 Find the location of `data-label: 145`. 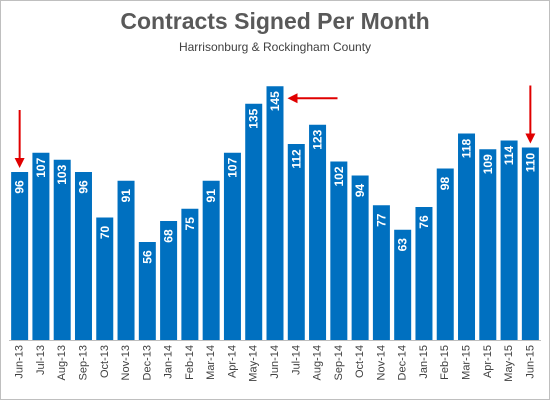

data-label: 145 is located at coordinates (275, 101).